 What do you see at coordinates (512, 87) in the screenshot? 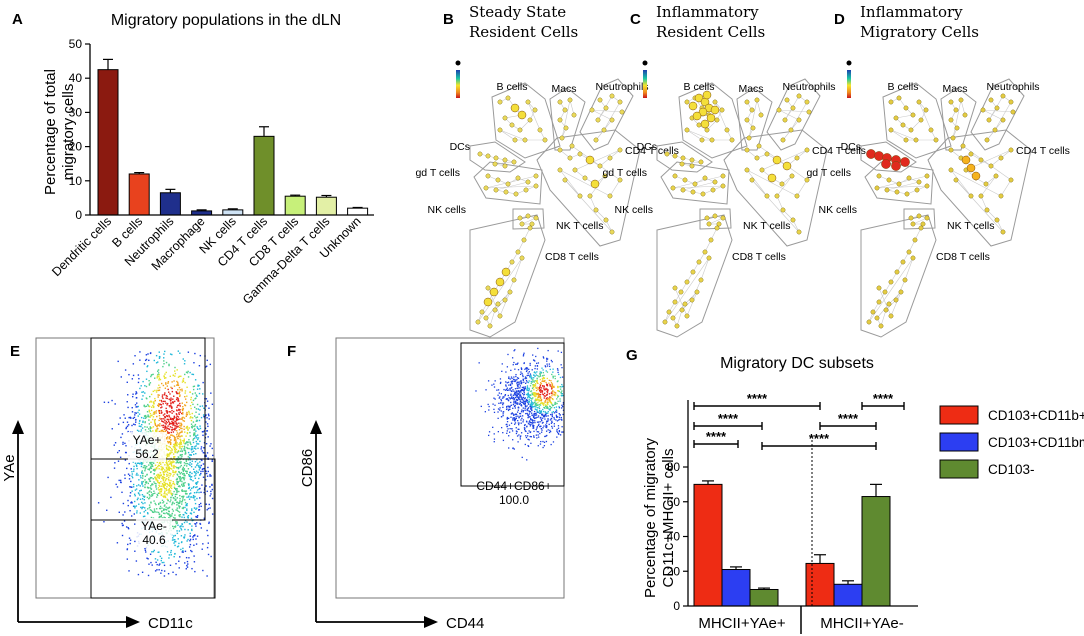
I see `tree-label-b_cells: B cells` at bounding box center [512, 87].